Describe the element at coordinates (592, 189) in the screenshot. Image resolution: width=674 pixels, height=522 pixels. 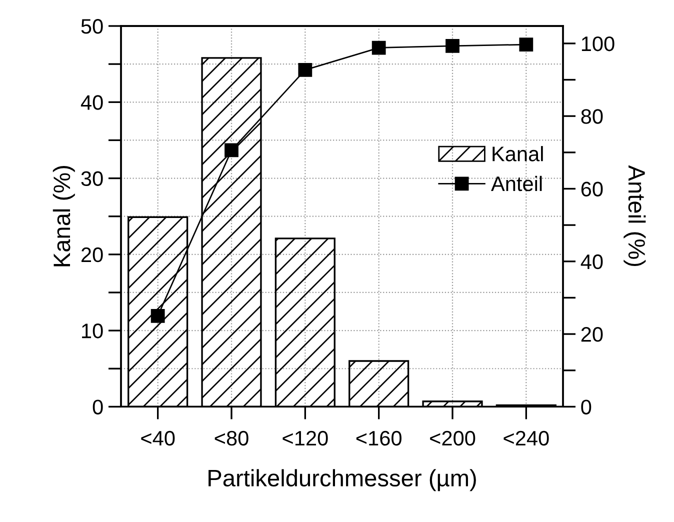
I see `y2-tick-label: 60` at that location.